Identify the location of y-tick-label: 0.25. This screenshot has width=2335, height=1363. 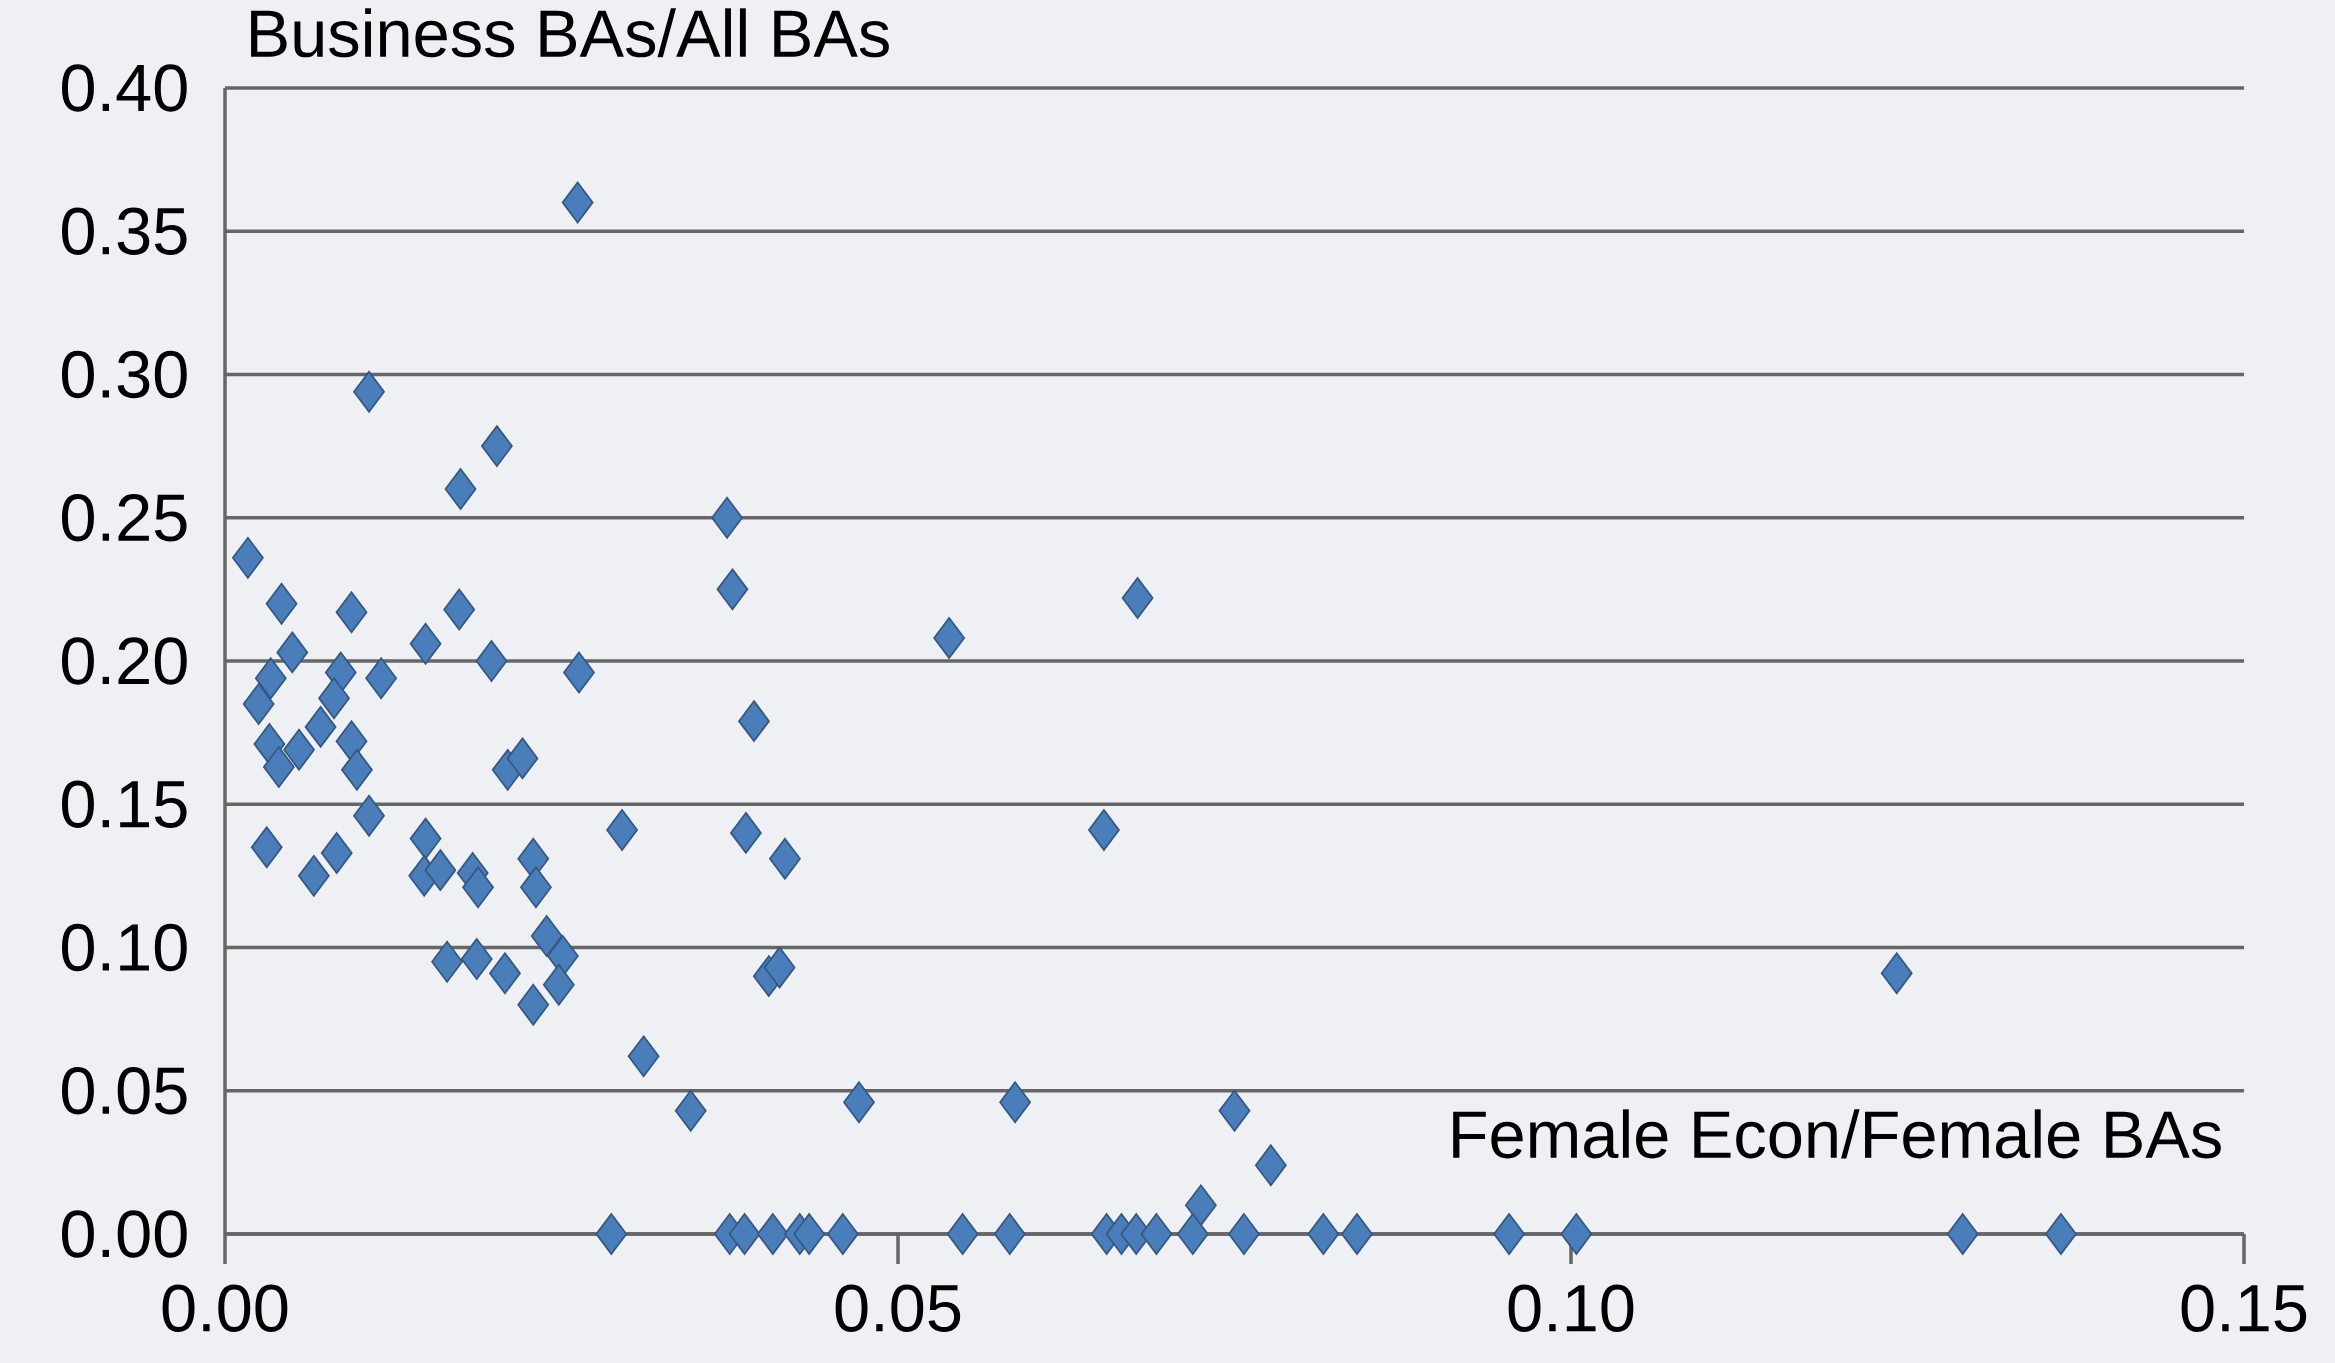
(124, 518).